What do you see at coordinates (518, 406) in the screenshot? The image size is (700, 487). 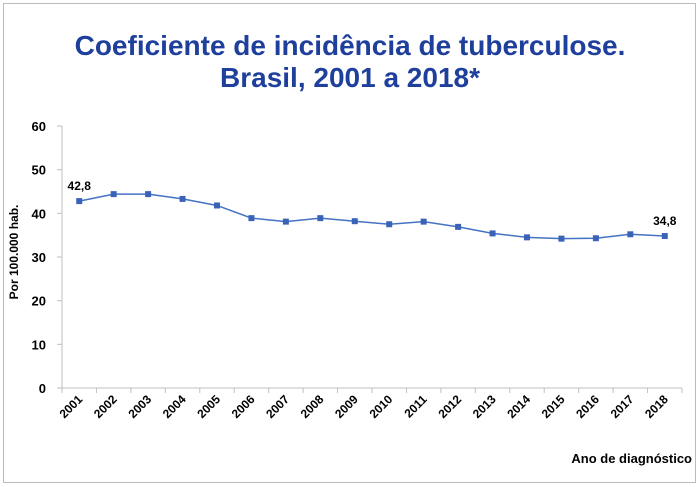 I see `x-tick-label: 2014` at bounding box center [518, 406].